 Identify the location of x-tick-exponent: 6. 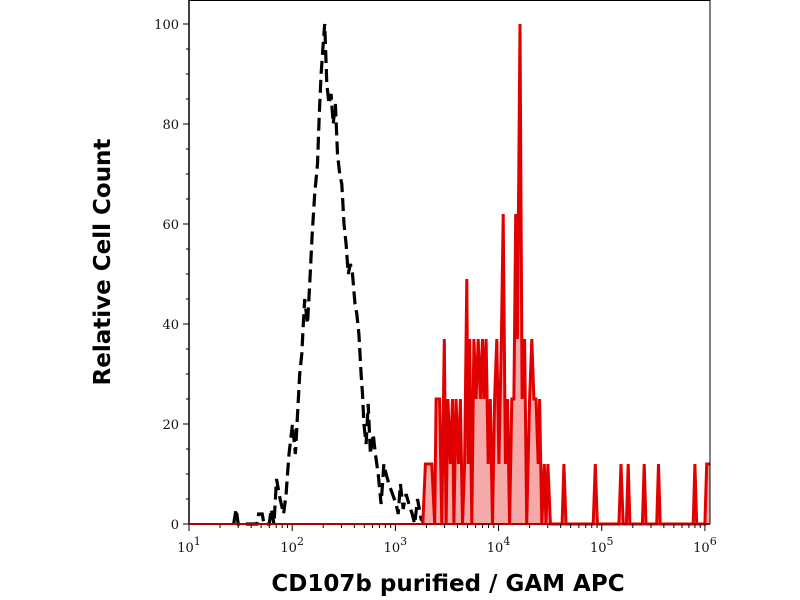
(713, 541).